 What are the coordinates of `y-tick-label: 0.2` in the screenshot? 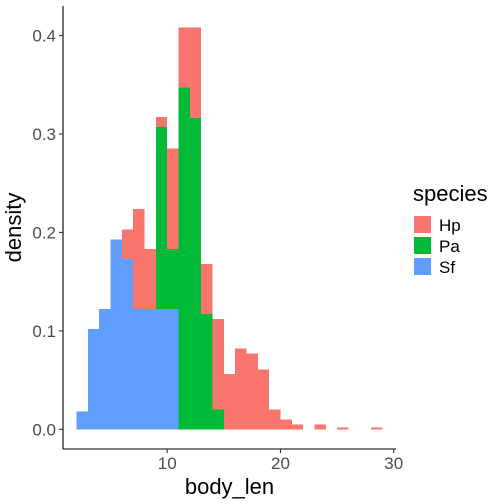 It's located at (44, 232).